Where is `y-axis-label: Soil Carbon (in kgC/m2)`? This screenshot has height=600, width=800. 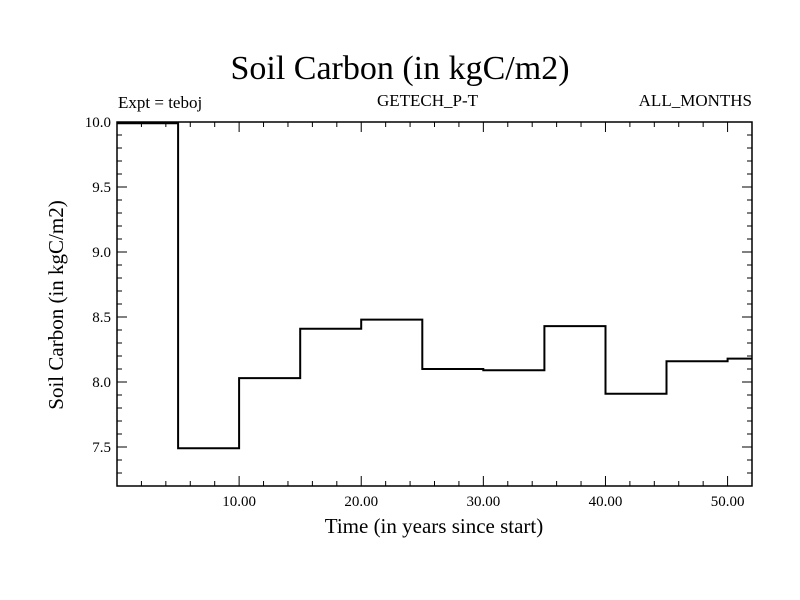
y-axis-label: Soil Carbon (in kgC/m2) is located at coordinates (56, 304).